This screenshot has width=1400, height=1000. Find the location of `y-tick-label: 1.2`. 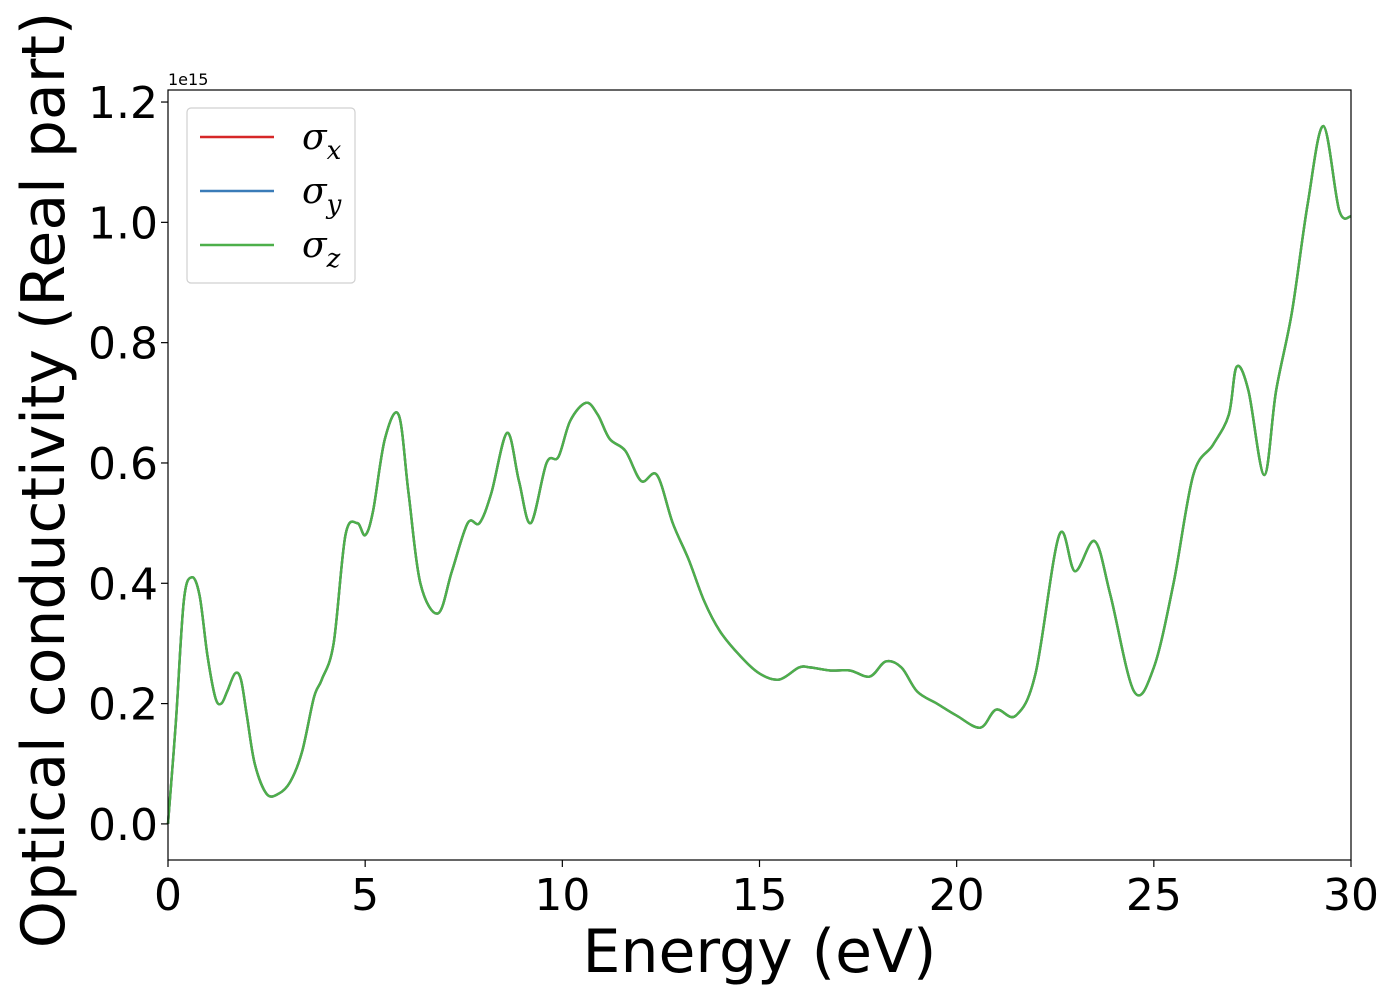

y-tick-label: 1.2 is located at coordinates (123, 103).